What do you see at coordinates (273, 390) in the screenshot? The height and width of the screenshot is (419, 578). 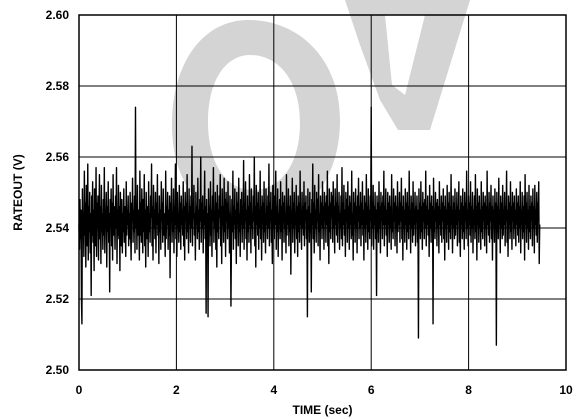 I see `x-tick-label: 4` at bounding box center [273, 390].